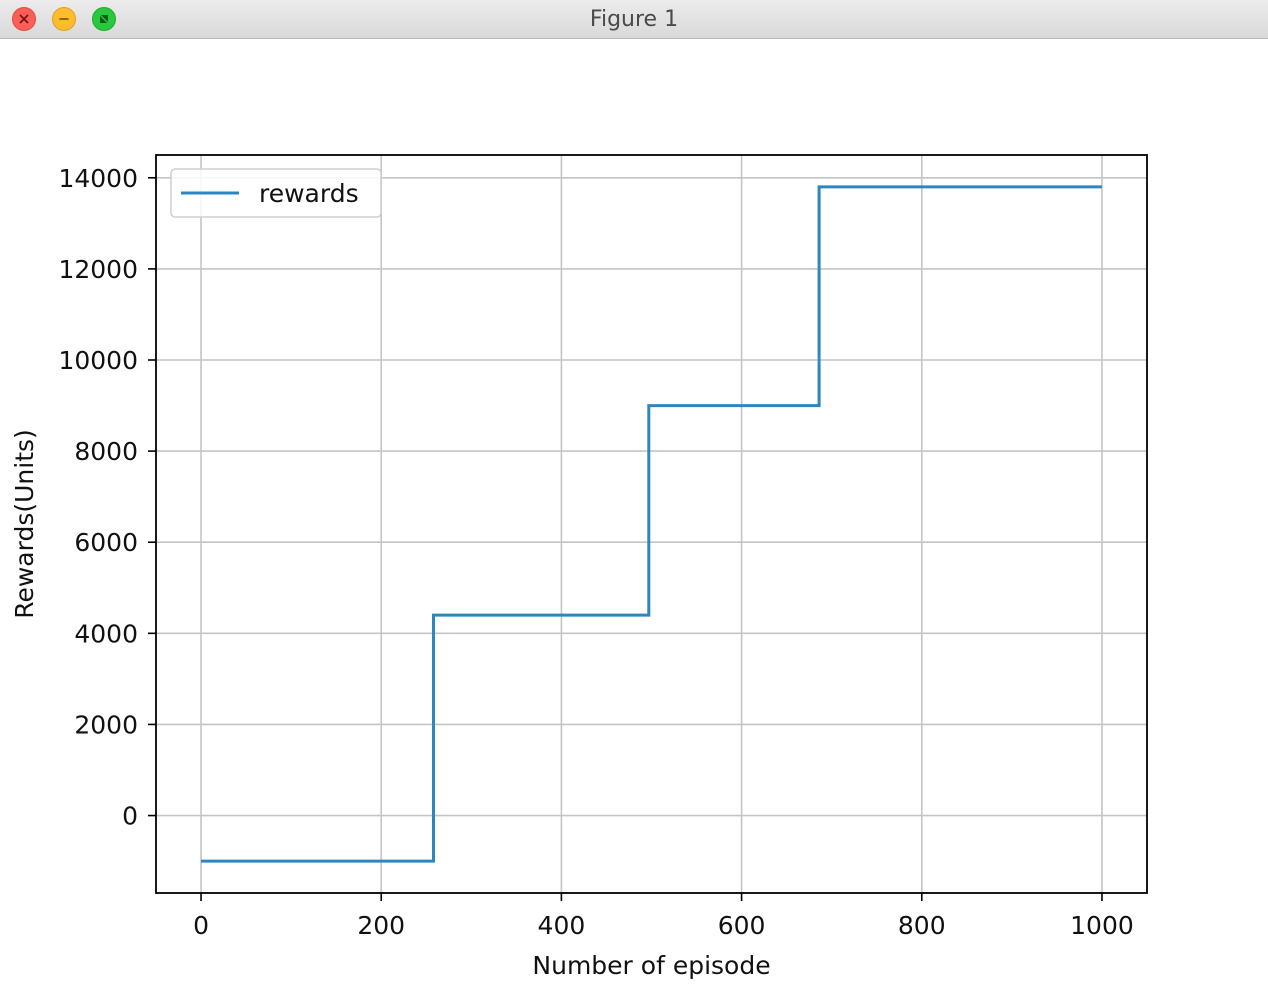  I want to click on y-tick-label: 4000, so click(106, 633).